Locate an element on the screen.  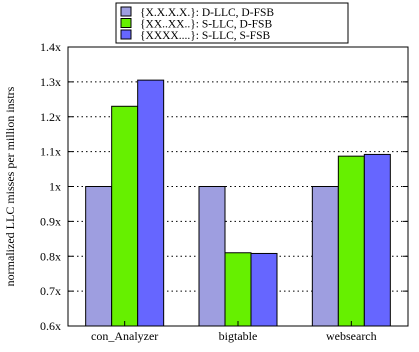
legend-box is located at coordinates (232, 23).